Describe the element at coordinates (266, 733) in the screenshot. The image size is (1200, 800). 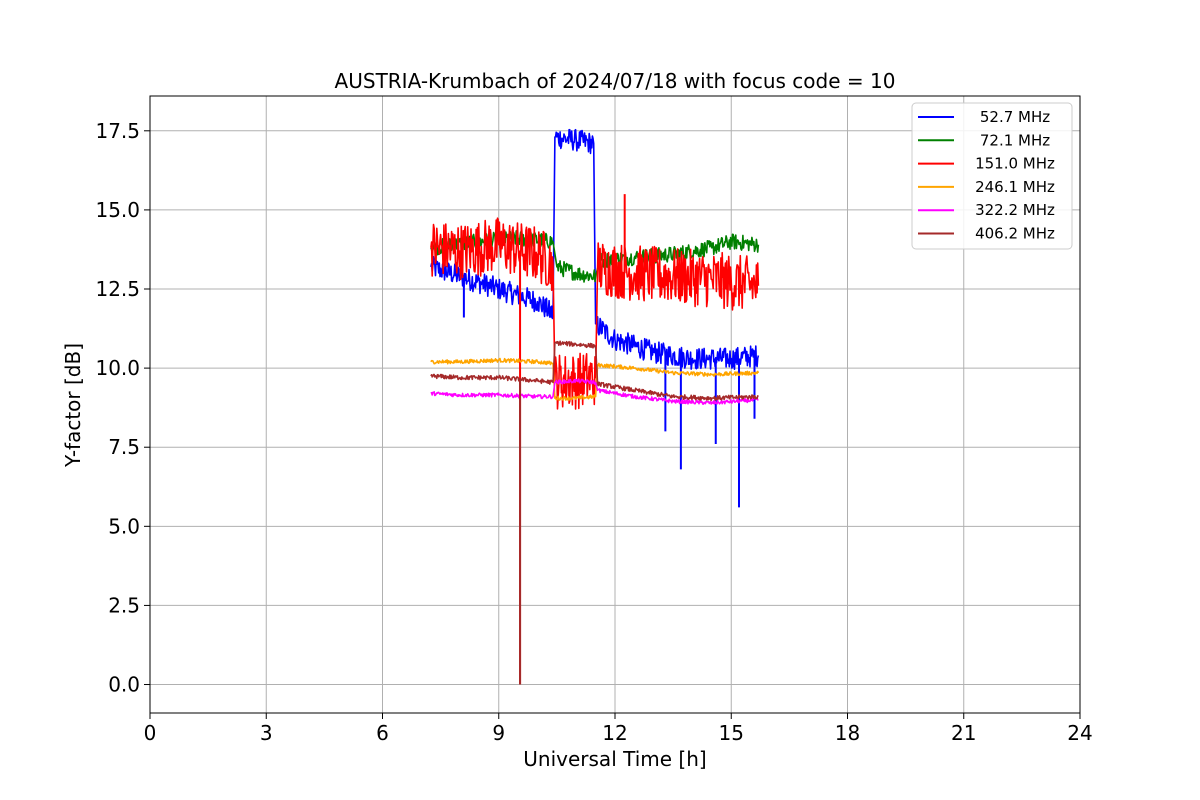
I see `x-tick-label: 3` at that location.